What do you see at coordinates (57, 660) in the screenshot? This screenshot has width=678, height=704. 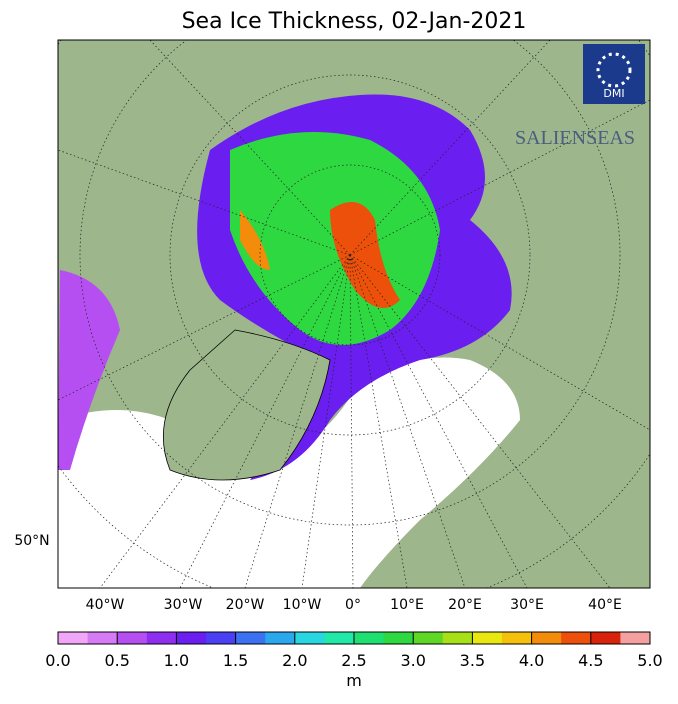 I see `colorbar-tick-label: 0.0` at bounding box center [57, 660].